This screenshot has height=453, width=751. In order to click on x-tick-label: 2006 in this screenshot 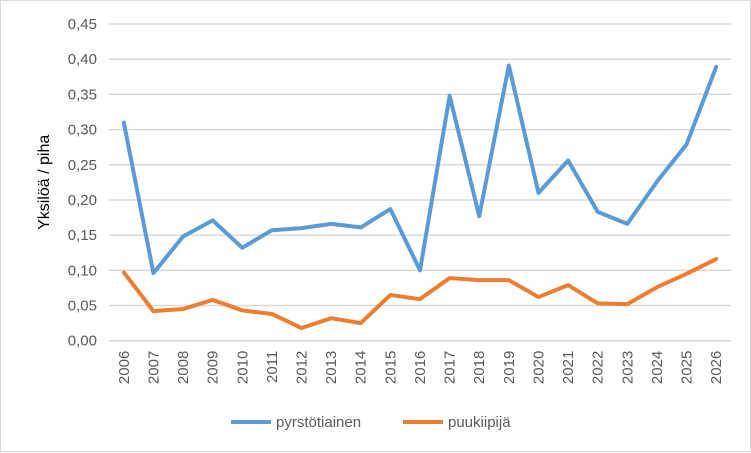, I will do `click(124, 367)`.